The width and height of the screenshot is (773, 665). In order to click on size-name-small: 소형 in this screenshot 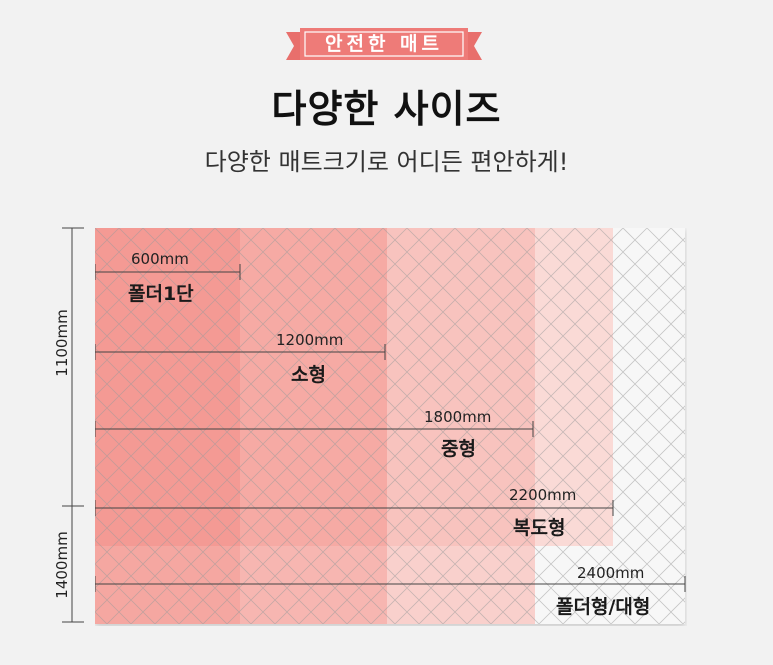, I will do `click(308, 375)`.